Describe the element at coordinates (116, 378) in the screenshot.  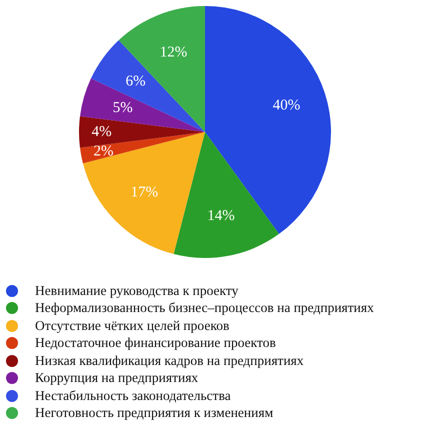
I see `legend-label: Коррупция на предприятиях` at that location.